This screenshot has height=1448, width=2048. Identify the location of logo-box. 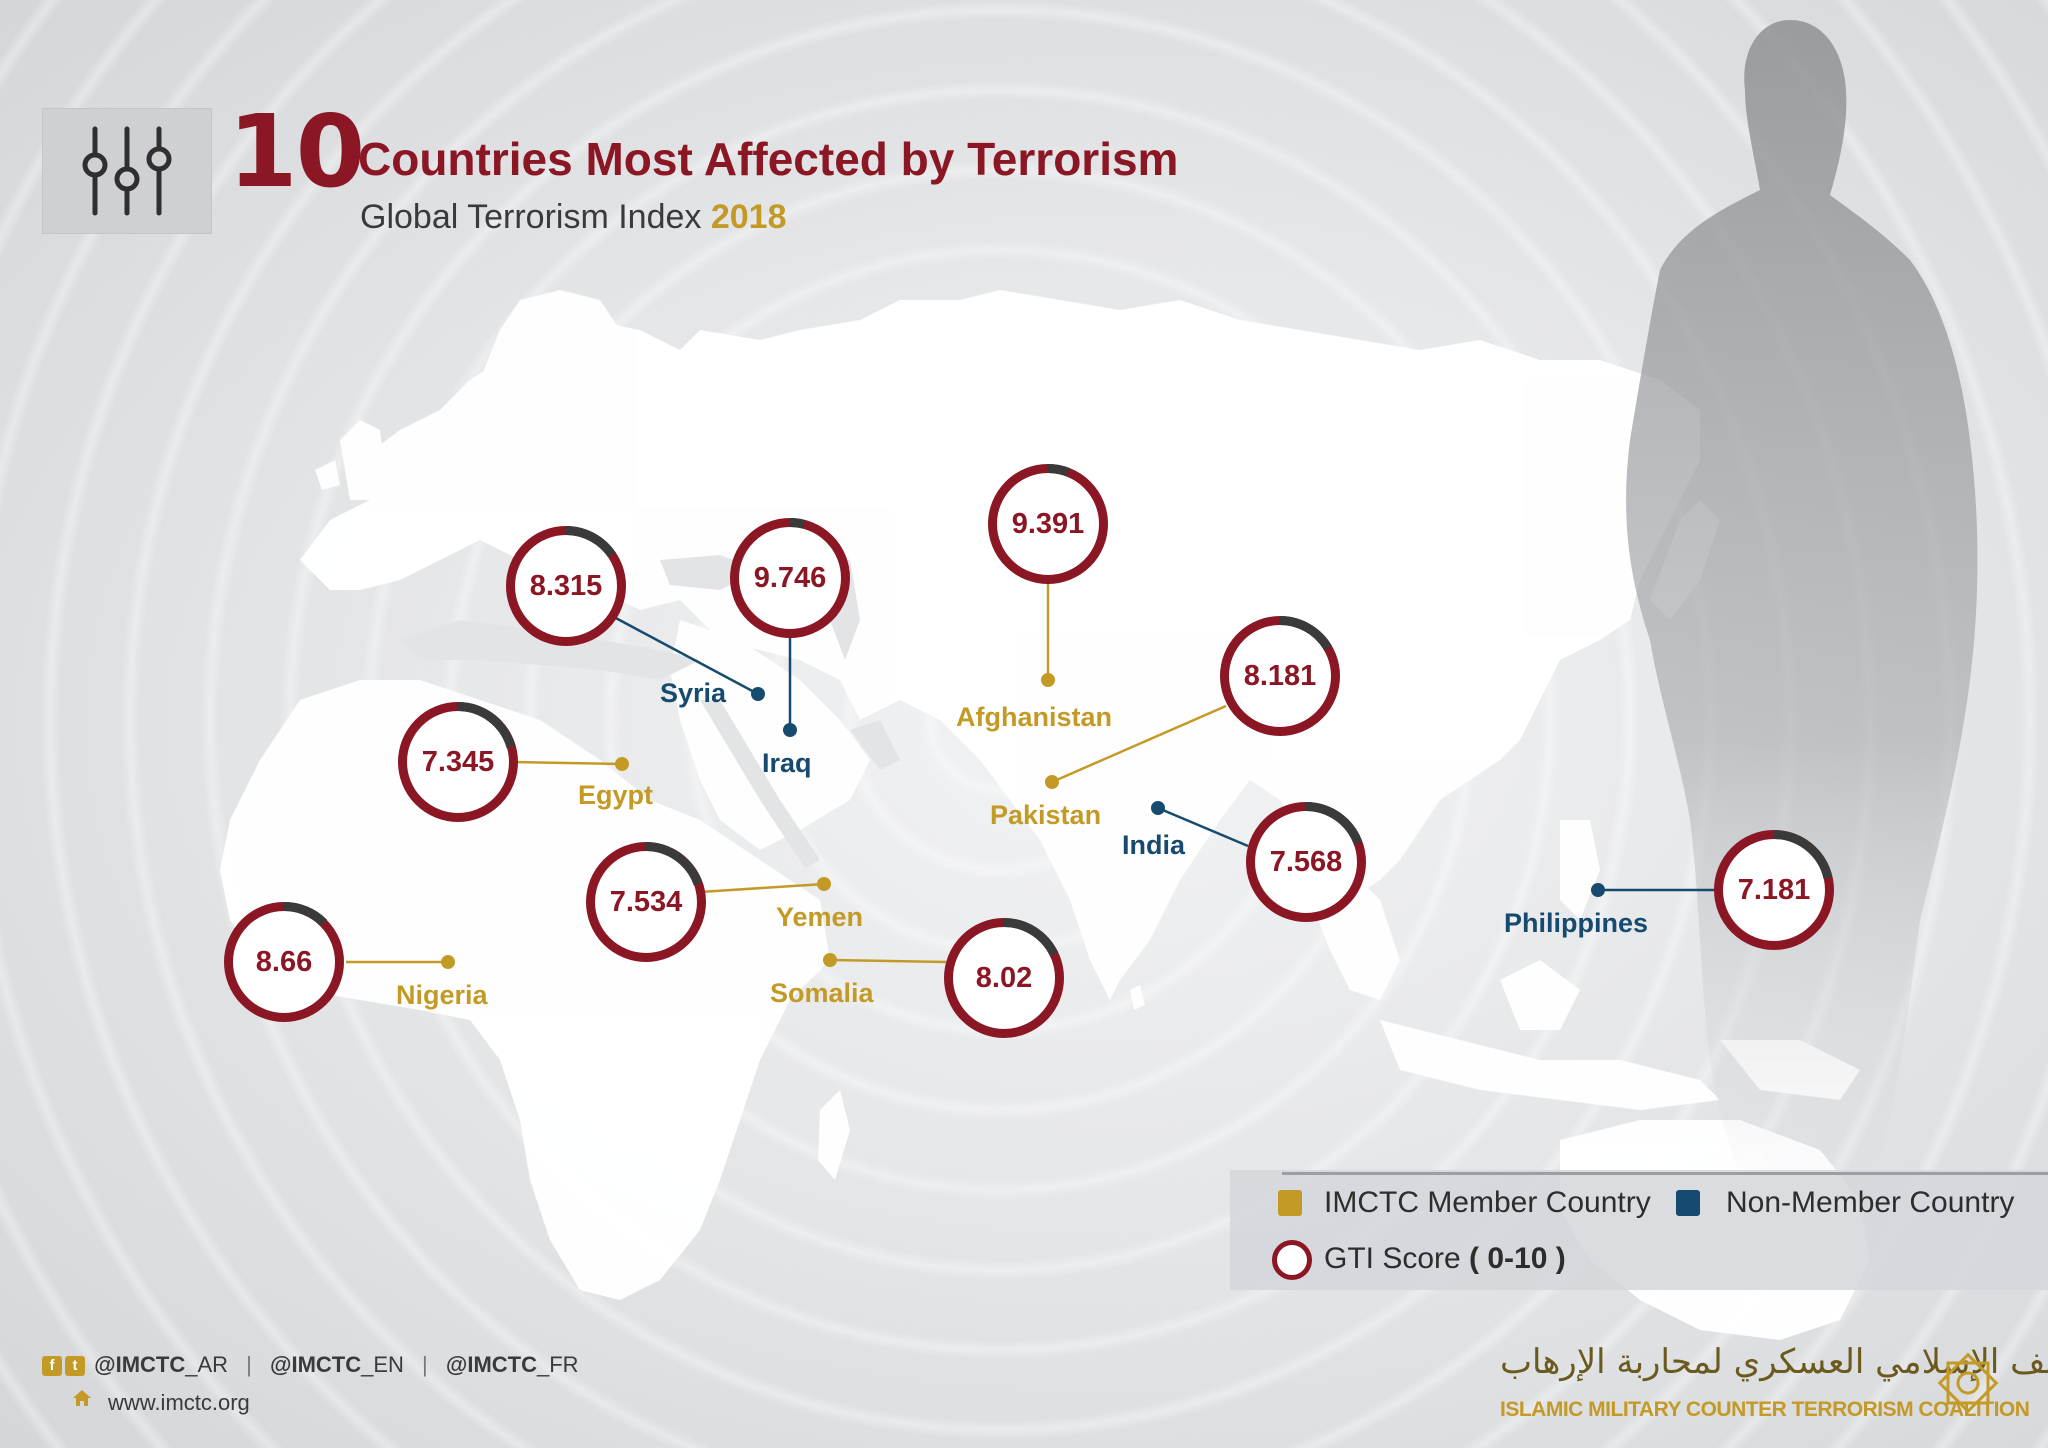
(127, 171).